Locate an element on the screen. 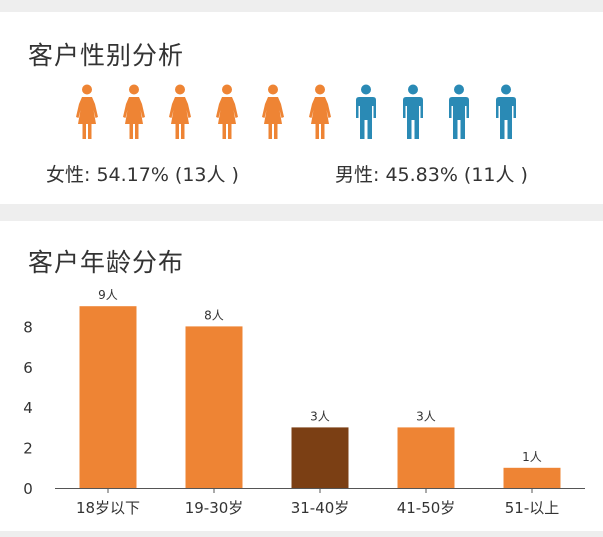 This screenshot has width=603, height=537. x-category-label: 31-40岁 is located at coordinates (320, 508).